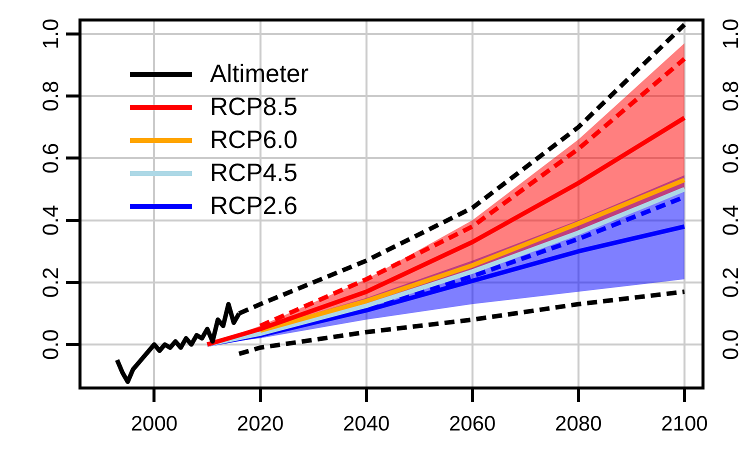  Describe the element at coordinates (50, 282) in the screenshot. I see `y-tick-label: 0.2` at that location.